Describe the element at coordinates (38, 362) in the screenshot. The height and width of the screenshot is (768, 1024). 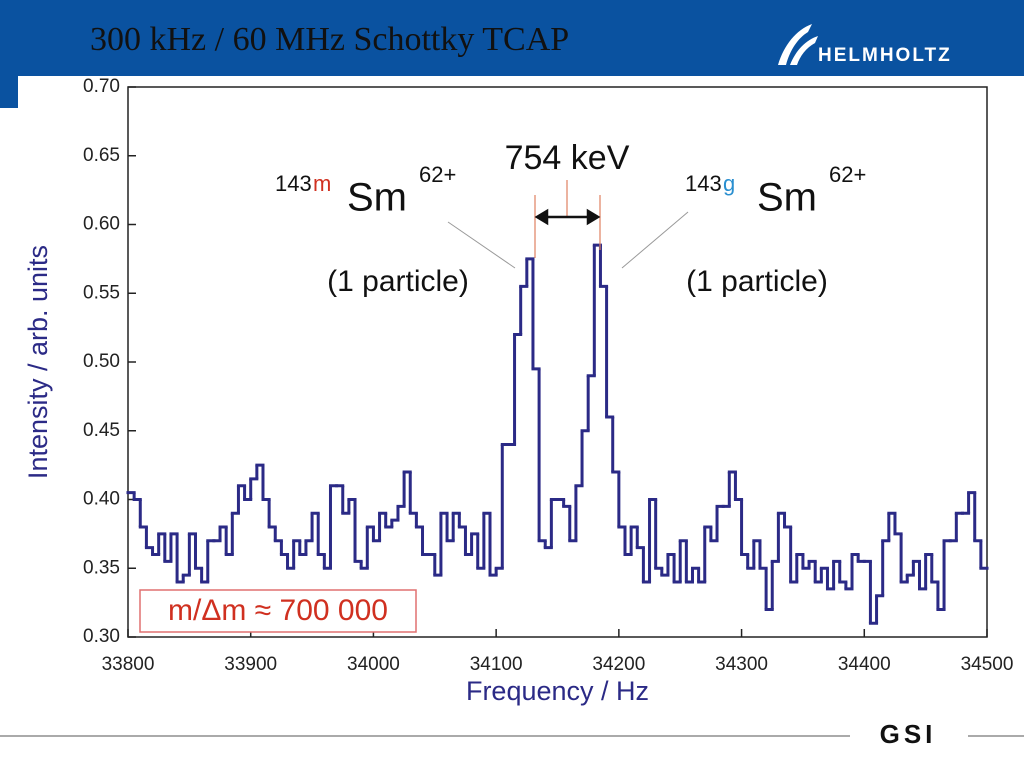
I see `y-axis-label: Intensity / arb. units` at that location.